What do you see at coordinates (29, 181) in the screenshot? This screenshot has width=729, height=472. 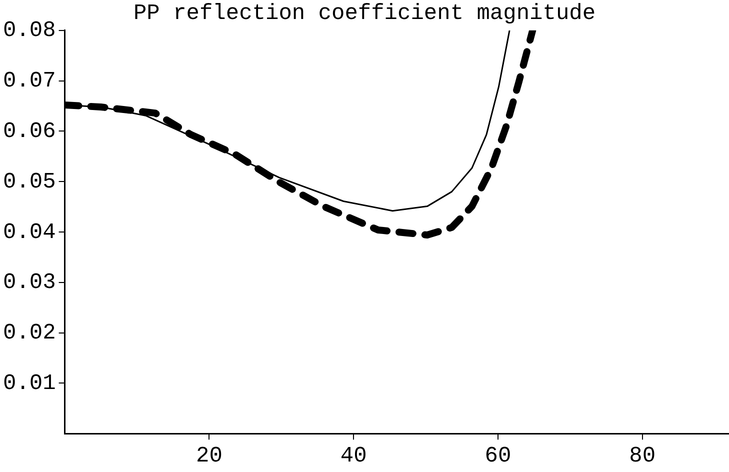 I see `y-tick-label: 0.05` at bounding box center [29, 181].